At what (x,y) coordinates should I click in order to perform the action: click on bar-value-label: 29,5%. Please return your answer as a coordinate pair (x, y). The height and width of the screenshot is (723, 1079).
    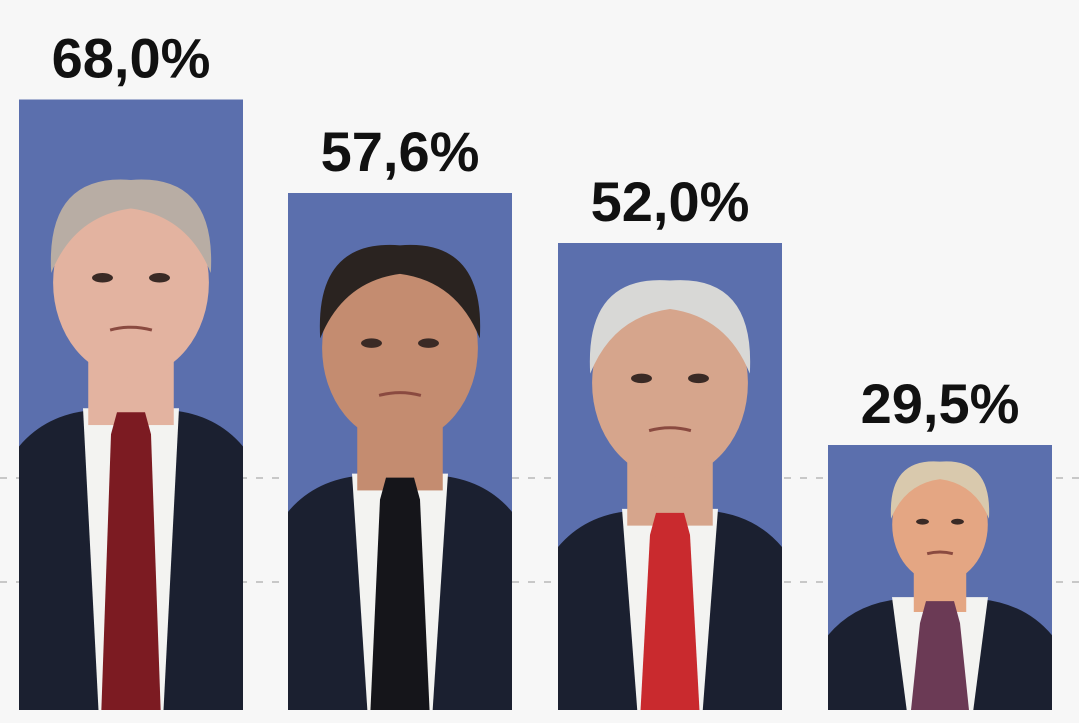
    Looking at the image, I should click on (940, 403).